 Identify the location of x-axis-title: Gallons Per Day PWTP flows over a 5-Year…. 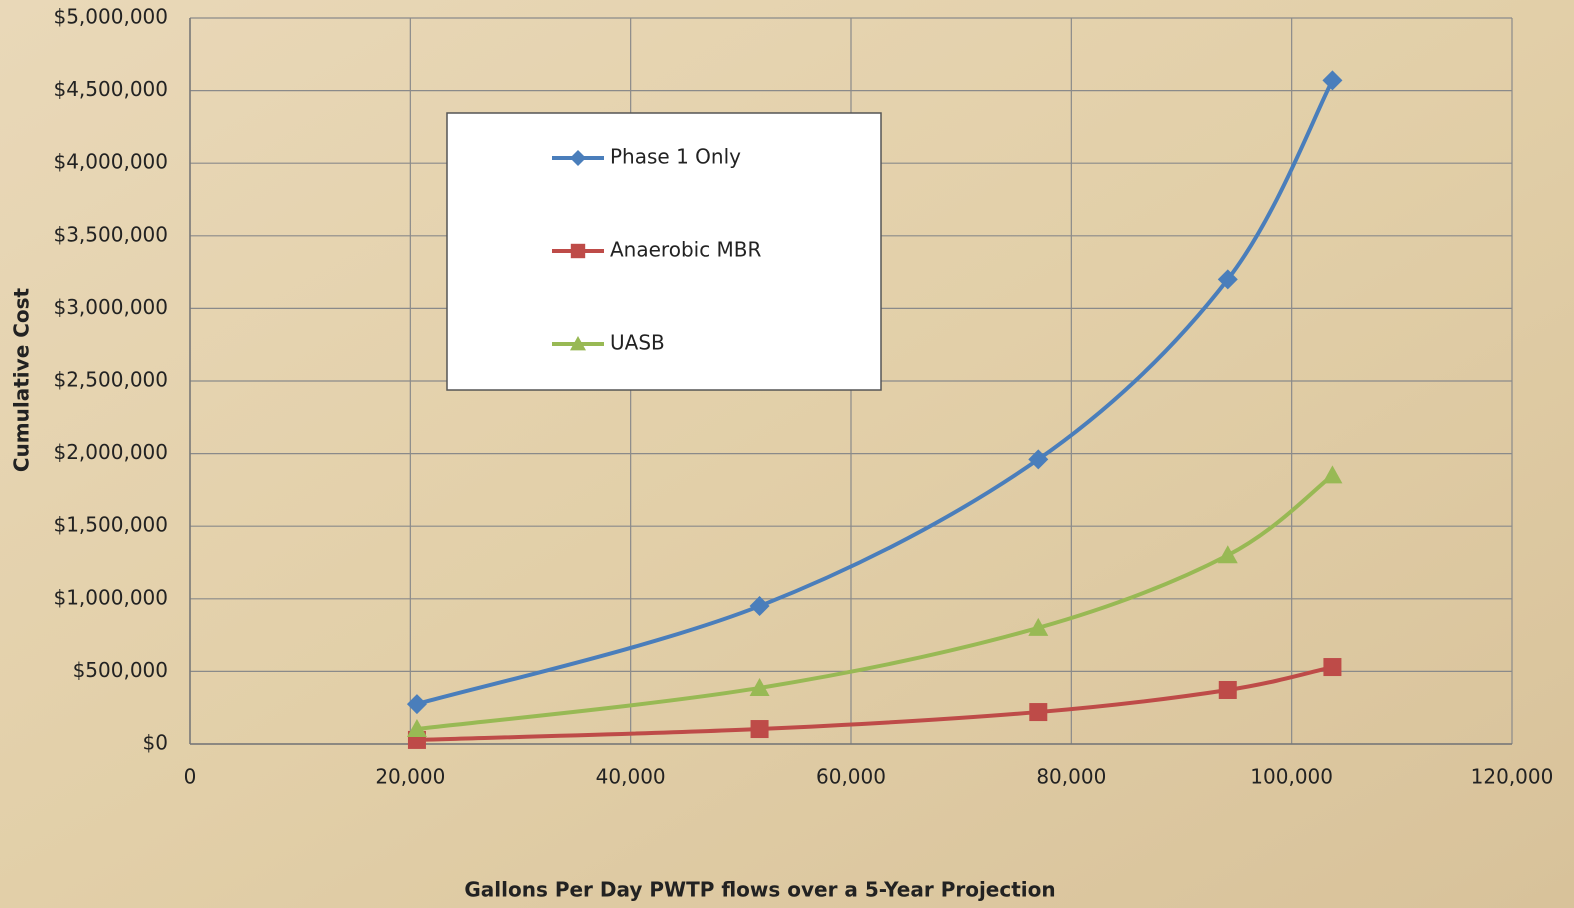
(759, 890).